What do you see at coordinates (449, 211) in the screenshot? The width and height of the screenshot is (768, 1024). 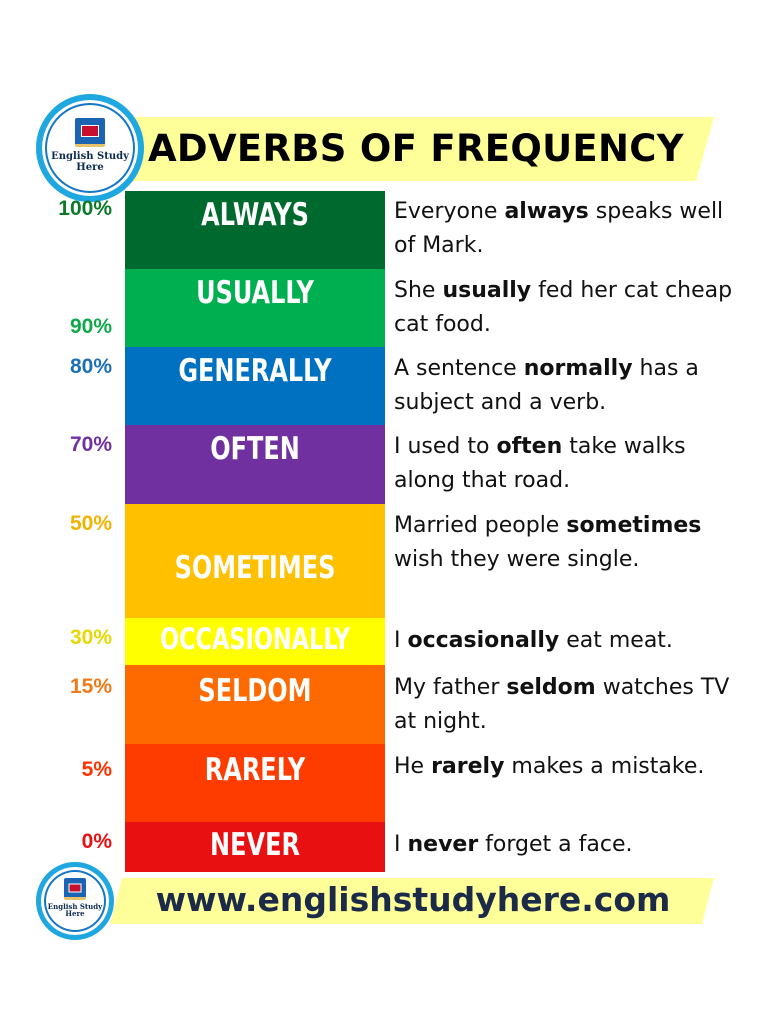 I see `example-text: Everyone` at bounding box center [449, 211].